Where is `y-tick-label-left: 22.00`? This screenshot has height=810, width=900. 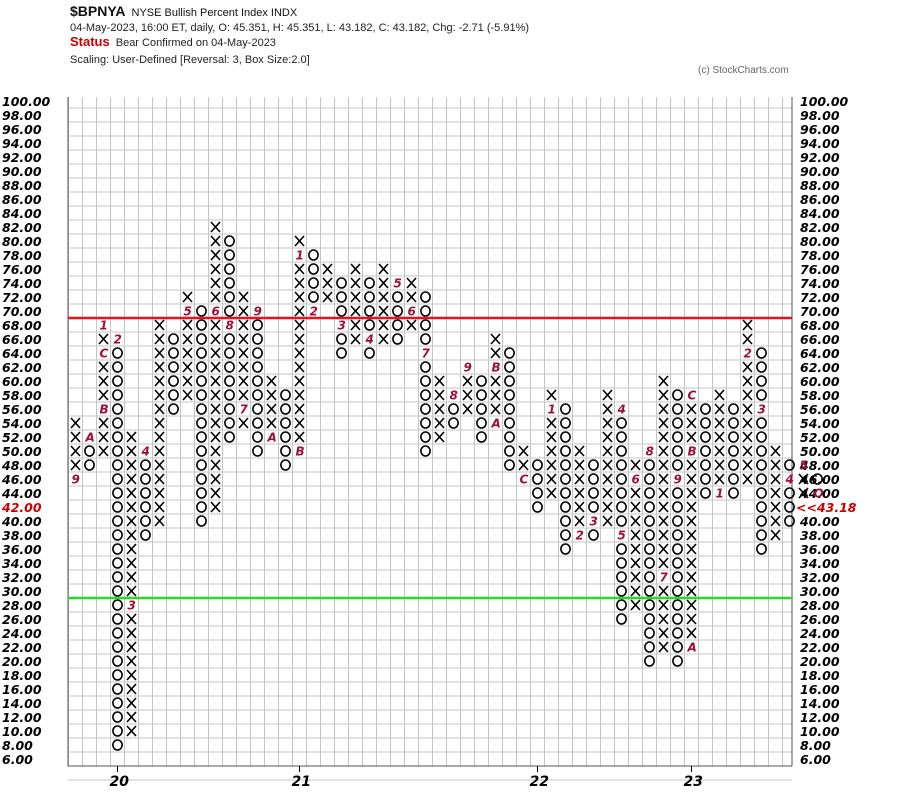
y-tick-label-left: 22.00 is located at coordinates (22, 647).